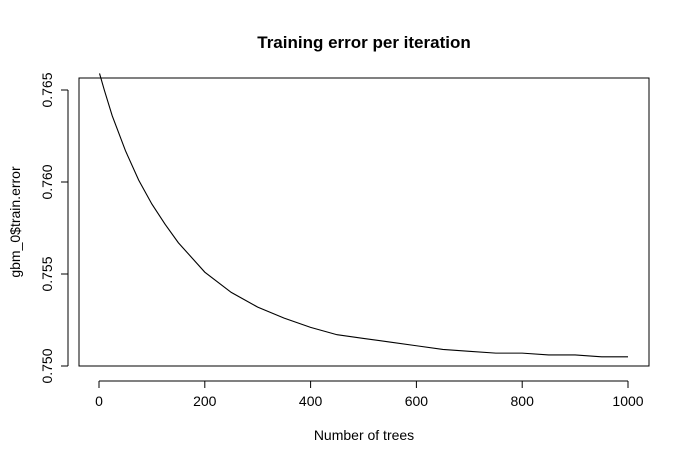 This screenshot has width=690, height=464. What do you see at coordinates (47, 181) in the screenshot?
I see `y-tick-label: 0.760` at bounding box center [47, 181].